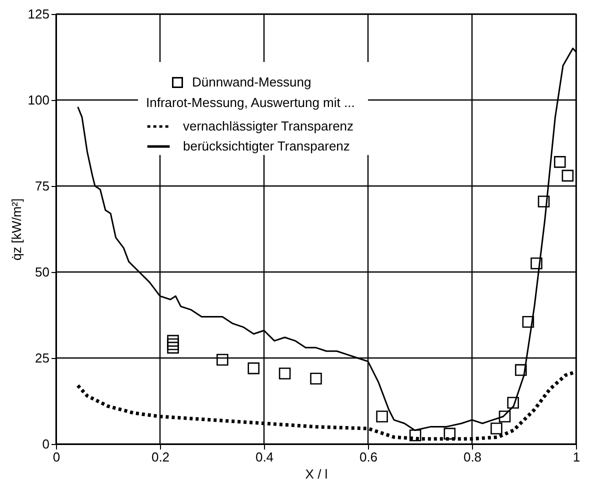 The image size is (592, 486). Describe the element at coordinates (46, 444) in the screenshot. I see `y-tick-label: 0` at that location.